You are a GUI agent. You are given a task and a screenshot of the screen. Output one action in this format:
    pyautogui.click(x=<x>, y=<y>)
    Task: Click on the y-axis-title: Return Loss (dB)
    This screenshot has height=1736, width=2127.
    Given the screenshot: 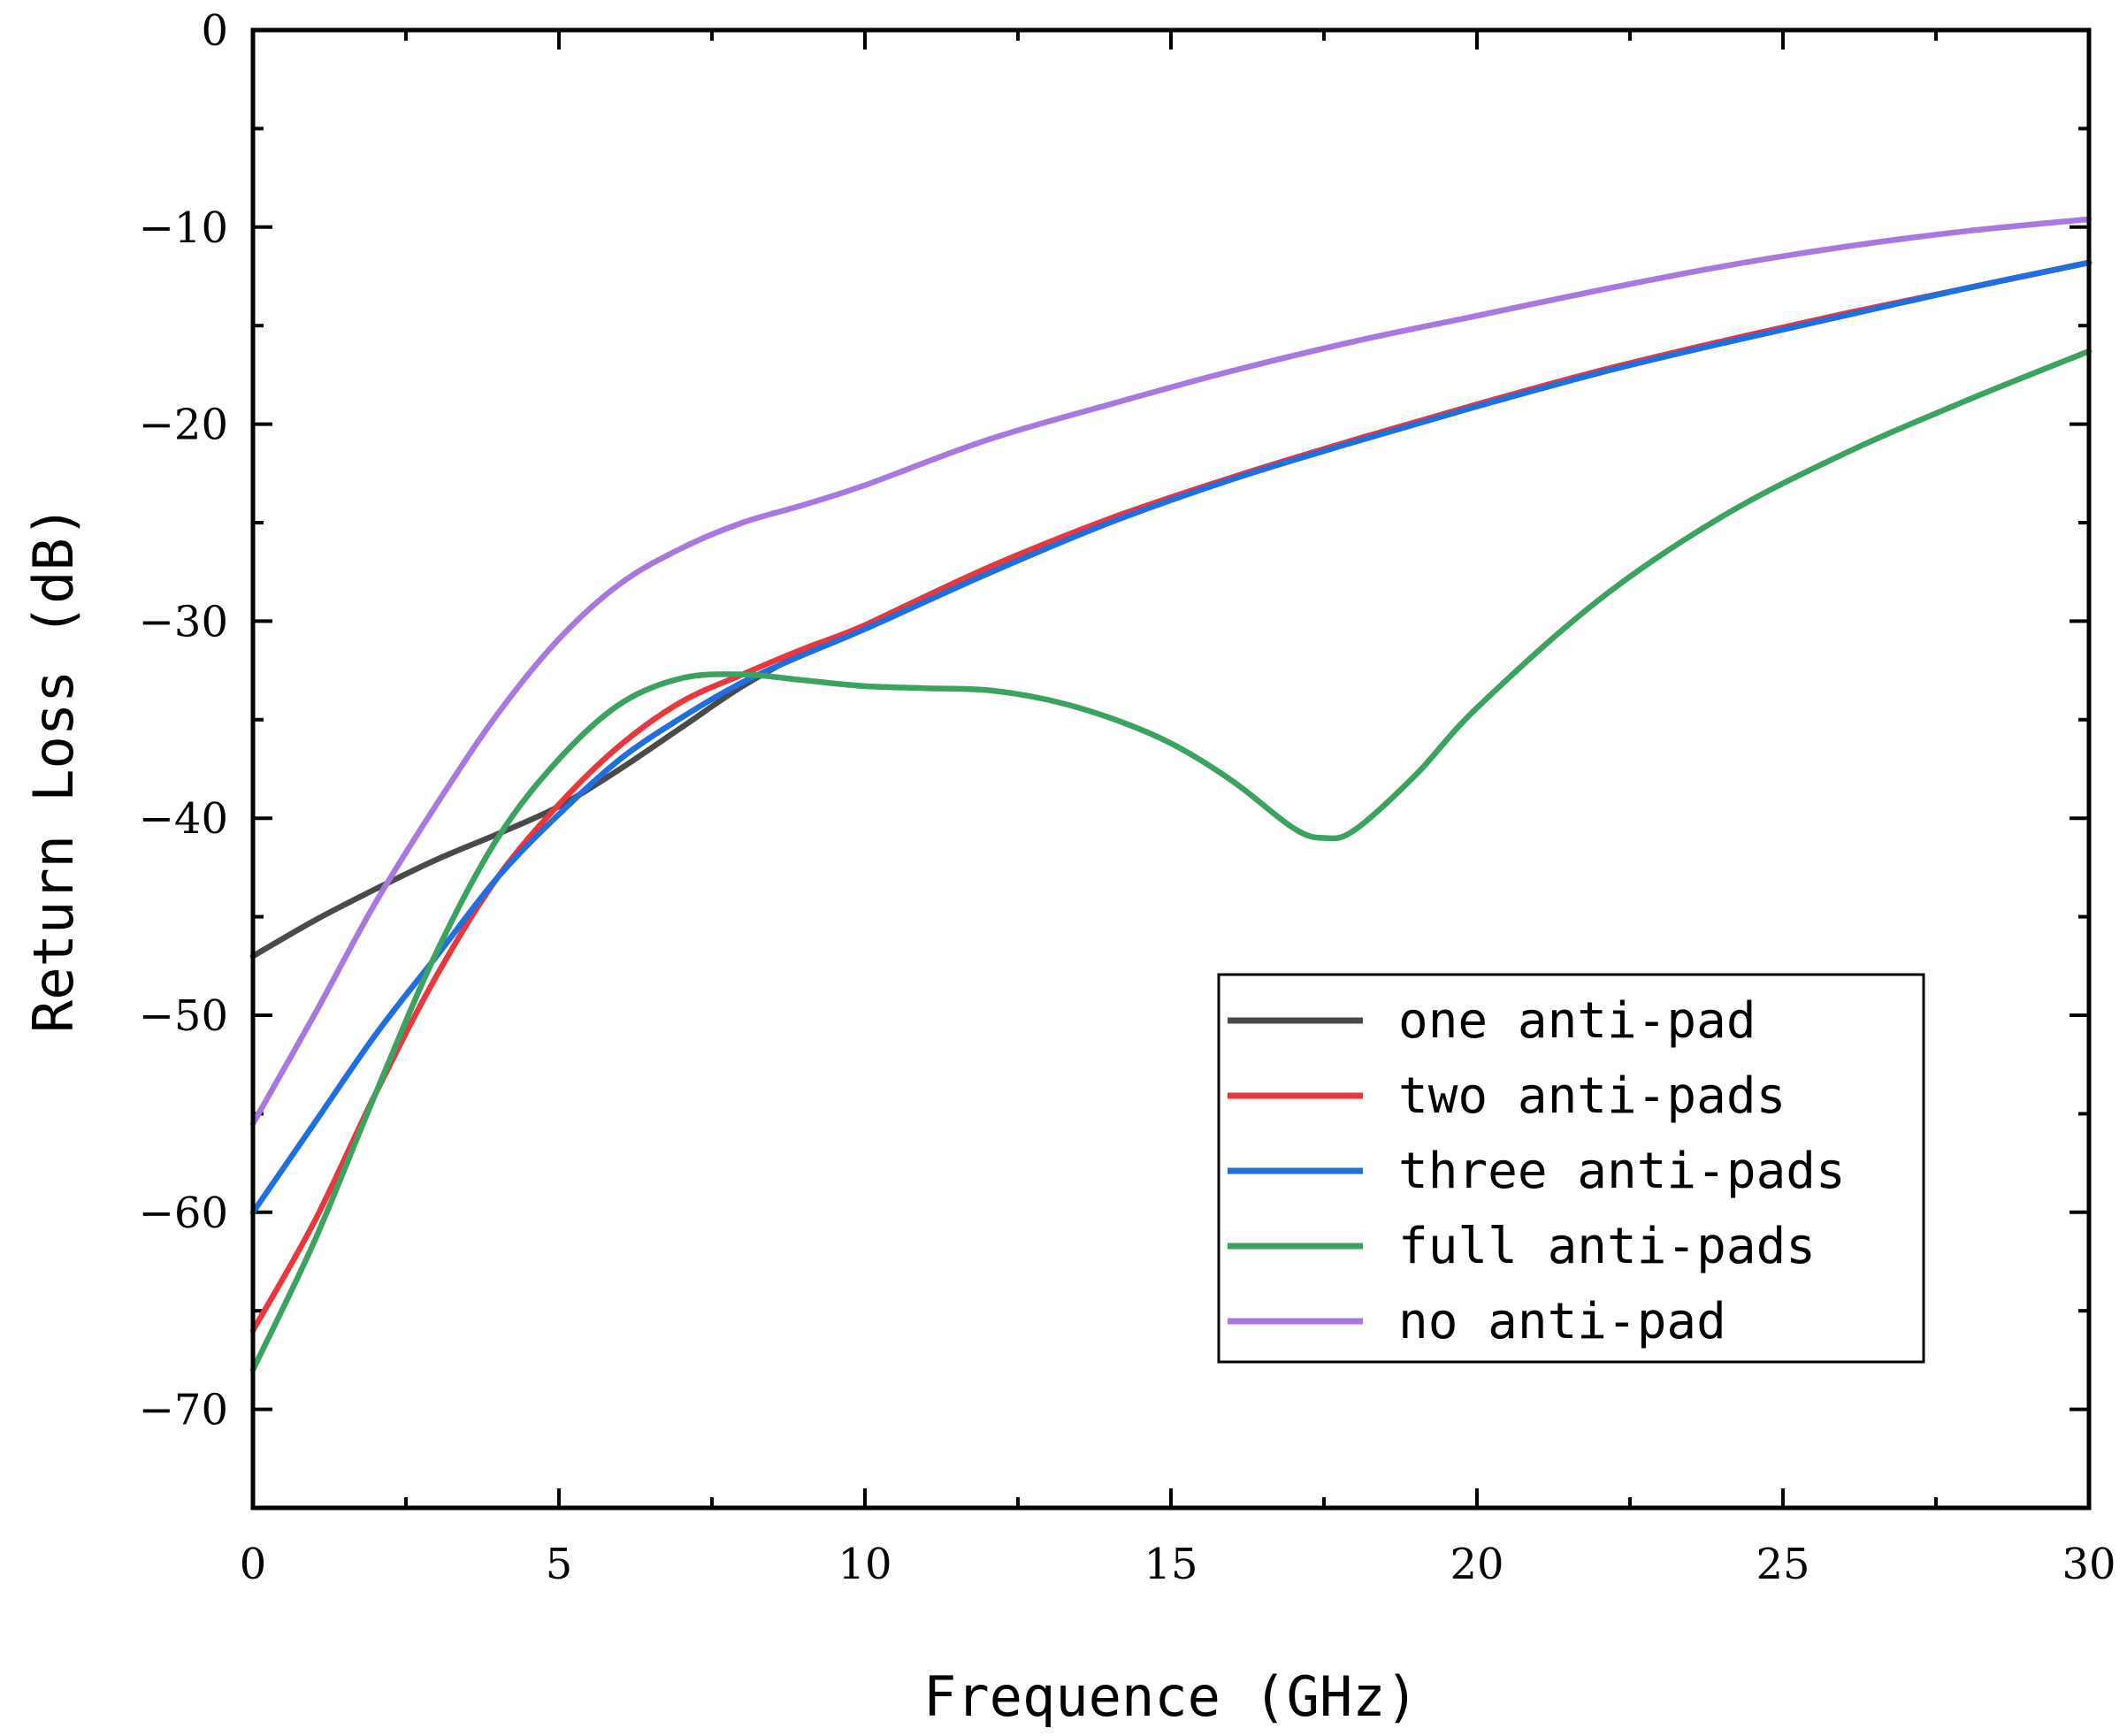 What is the action you would take?
    pyautogui.click(x=53, y=769)
    